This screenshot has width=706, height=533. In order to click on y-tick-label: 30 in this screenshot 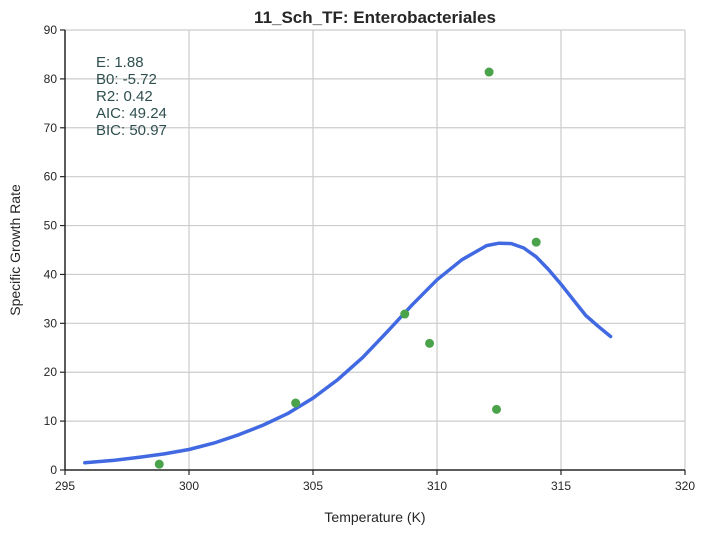, I will do `click(51, 323)`.